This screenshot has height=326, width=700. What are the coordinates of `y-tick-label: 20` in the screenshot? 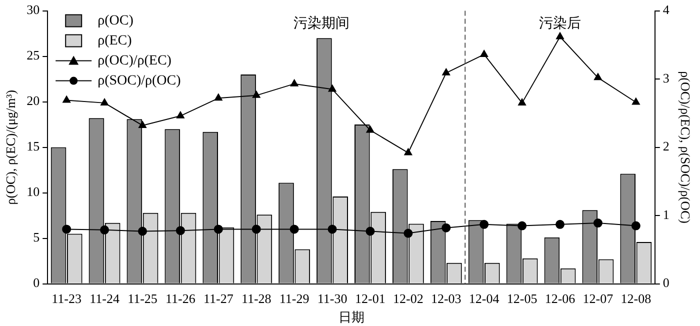 It's located at (33, 100).